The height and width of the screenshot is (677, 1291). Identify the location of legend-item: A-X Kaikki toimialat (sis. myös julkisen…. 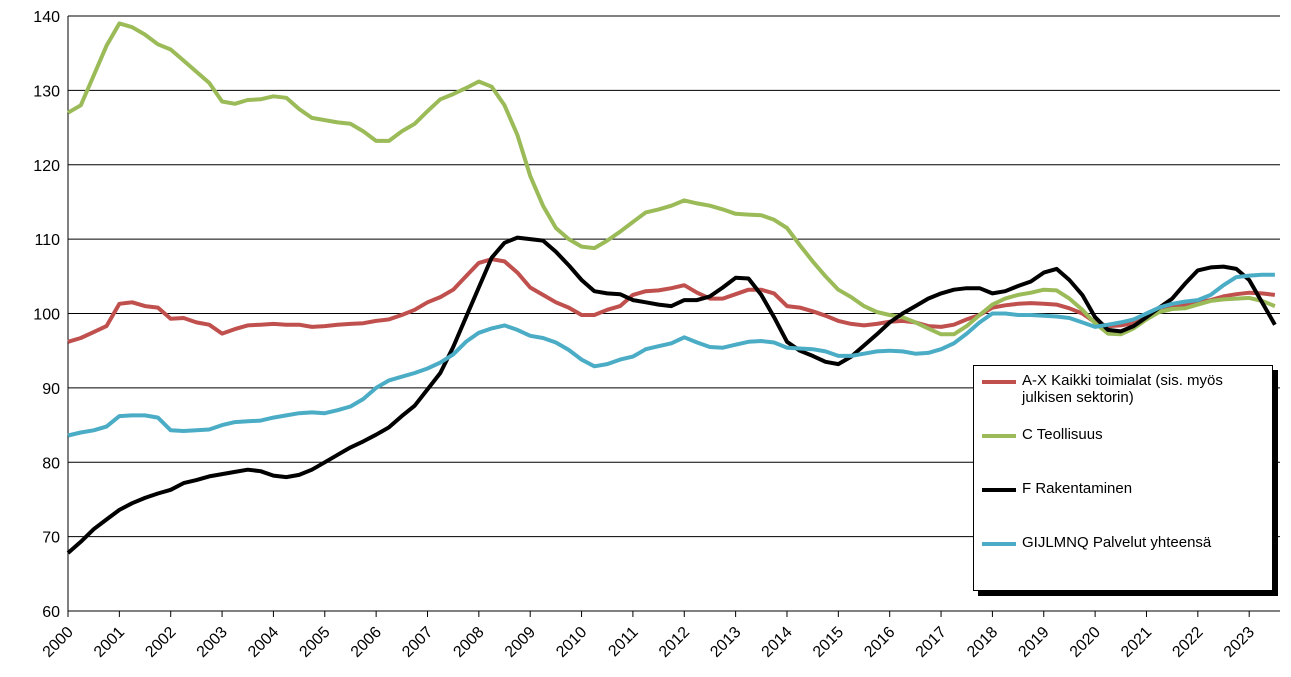
(1123, 399).